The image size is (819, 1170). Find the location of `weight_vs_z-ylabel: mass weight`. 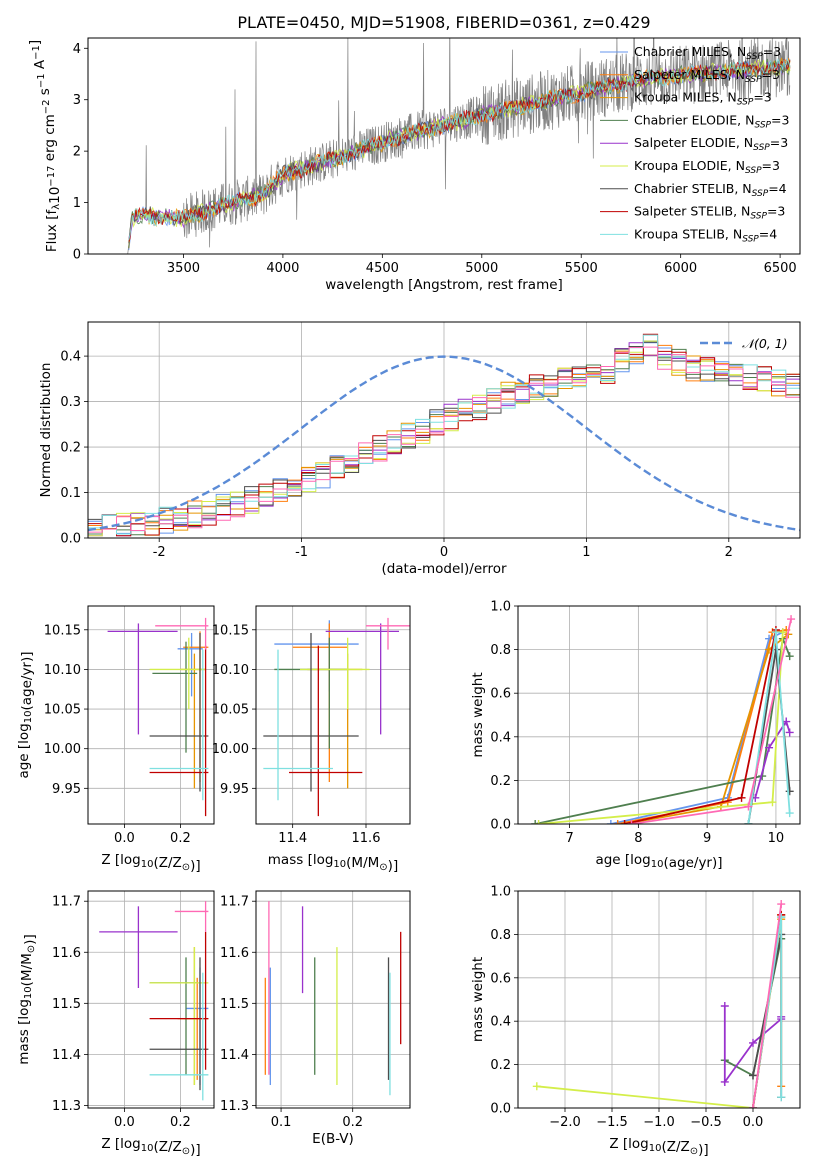

weight_vs_z-ylabel: mass weight is located at coordinates (478, 999).